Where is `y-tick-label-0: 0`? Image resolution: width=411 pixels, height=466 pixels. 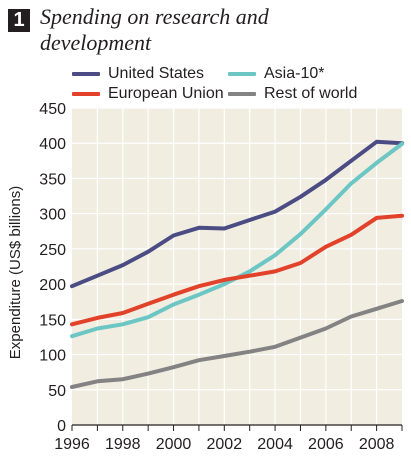
y-tick-label-0: 0 is located at coordinates (61, 426).